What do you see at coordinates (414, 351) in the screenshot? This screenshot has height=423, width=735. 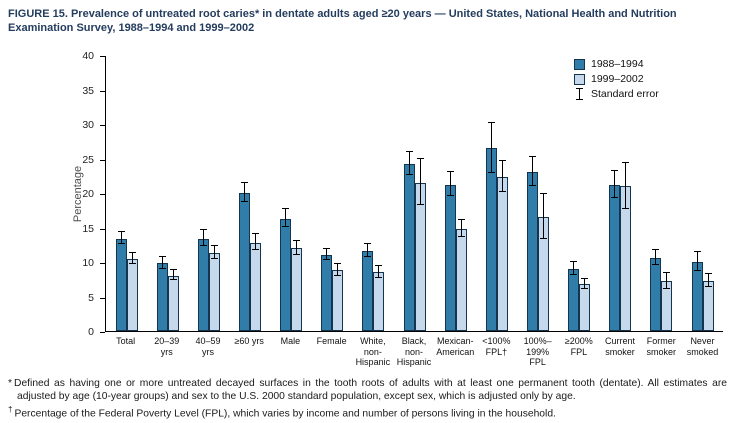 I see `x-category-label-7: Black, non- Hispanic` at bounding box center [414, 351].